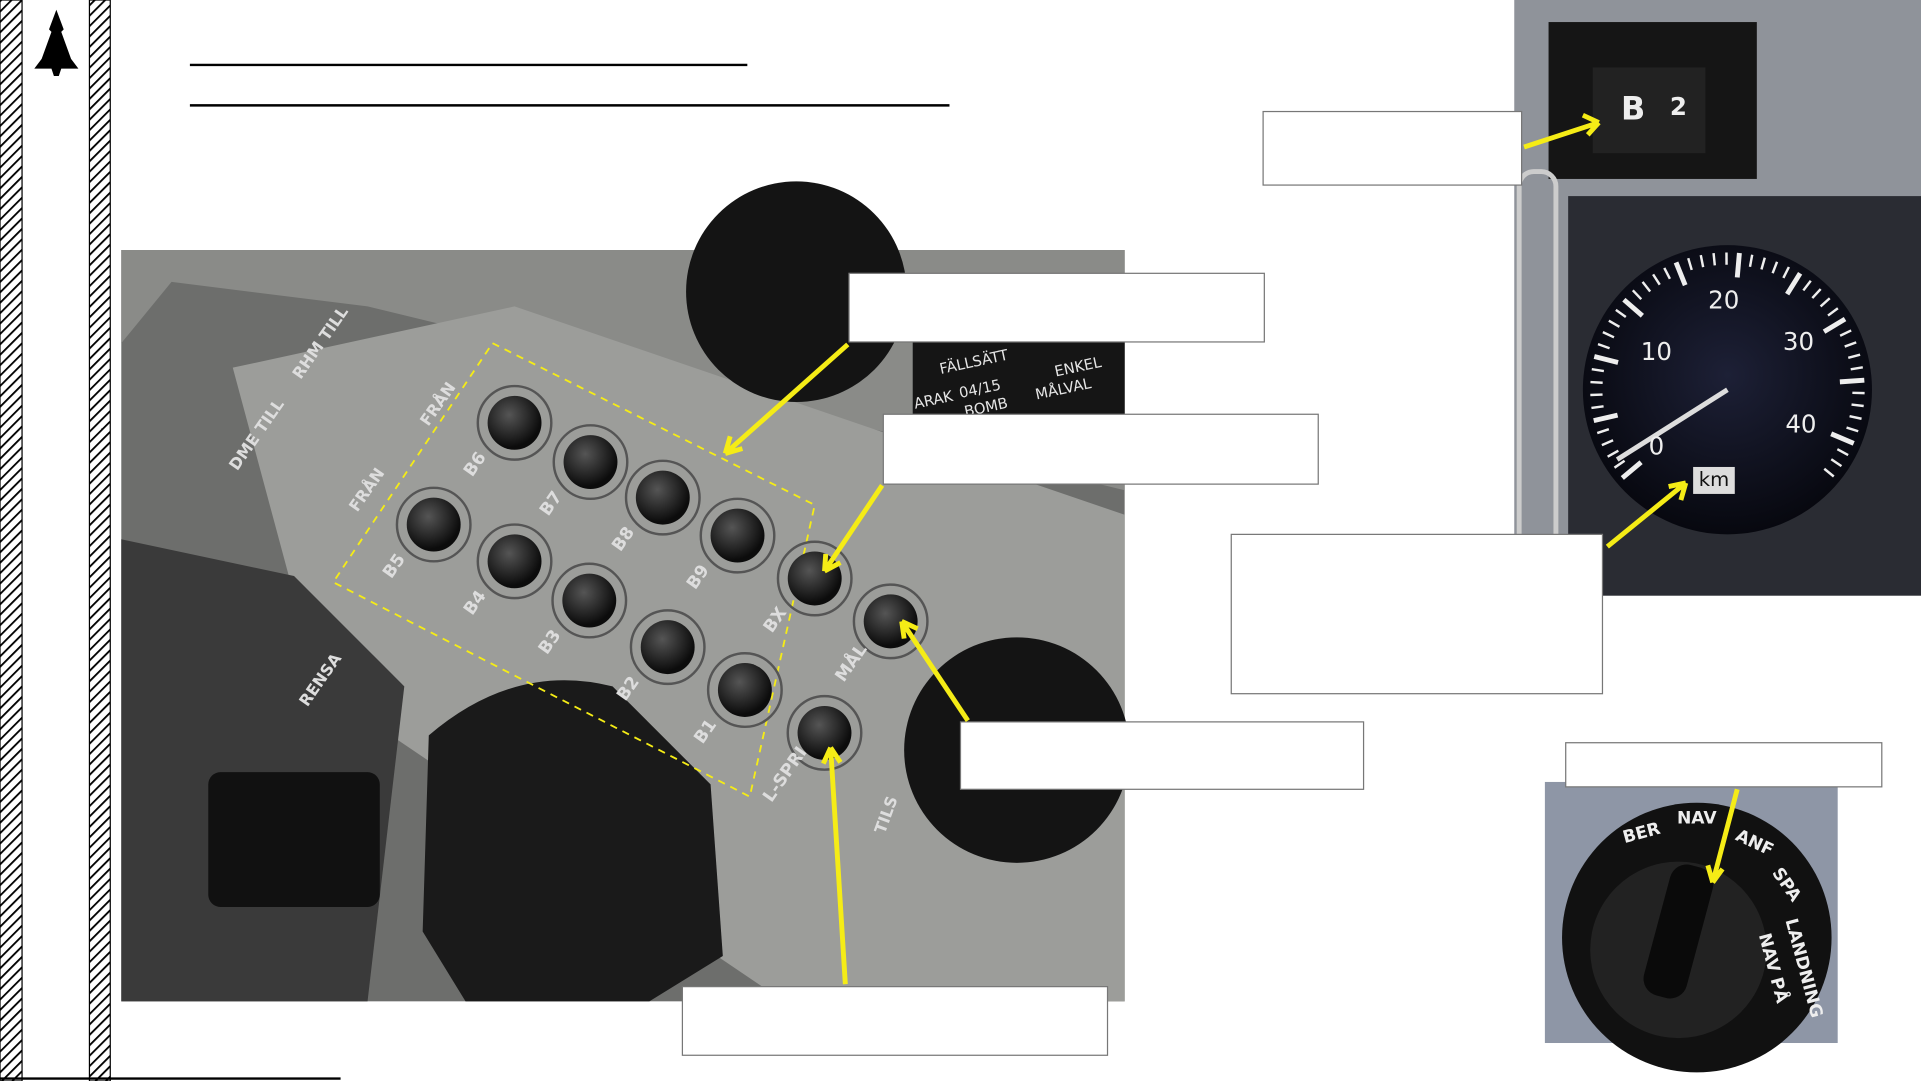 This screenshot has height=1081, width=1921. Describe the element at coordinates (1672, 424) in the screenshot. I see `gauge-needle` at that location.